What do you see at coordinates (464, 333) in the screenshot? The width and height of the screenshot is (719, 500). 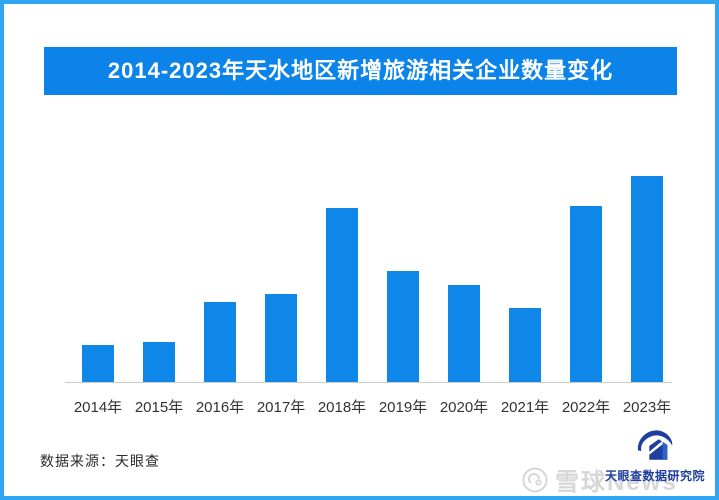 I see `bar-2020年` at bounding box center [464, 333].